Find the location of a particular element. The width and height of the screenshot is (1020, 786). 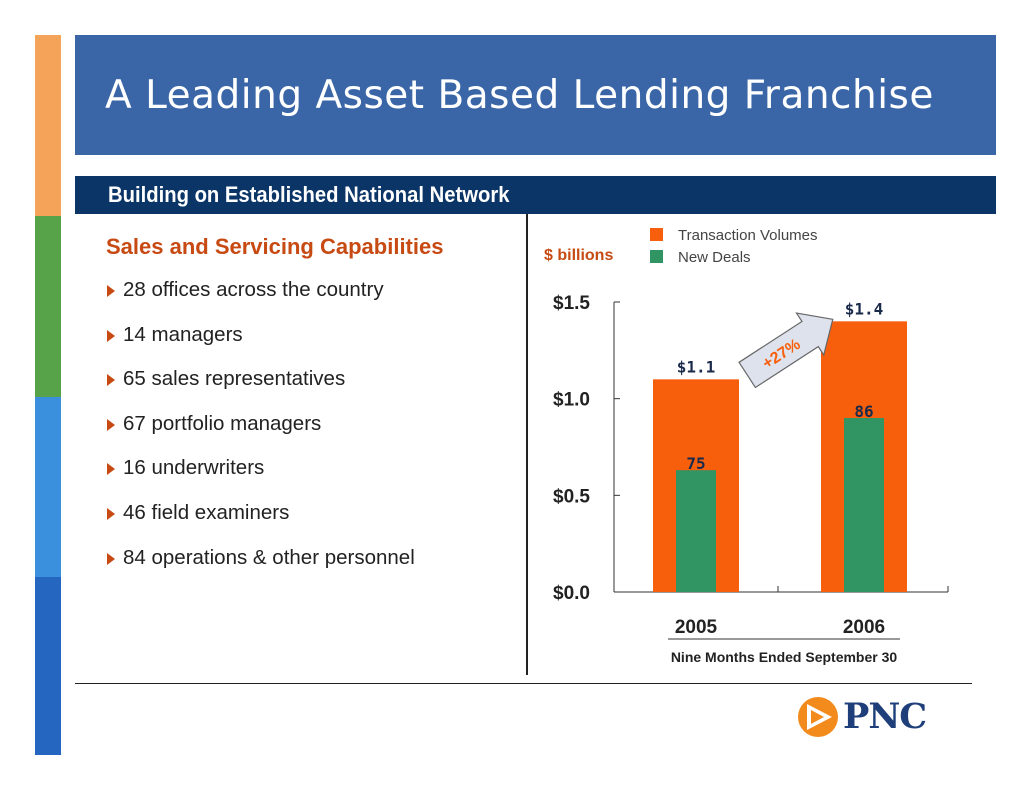

unit-label: $ billions is located at coordinates (578, 255).